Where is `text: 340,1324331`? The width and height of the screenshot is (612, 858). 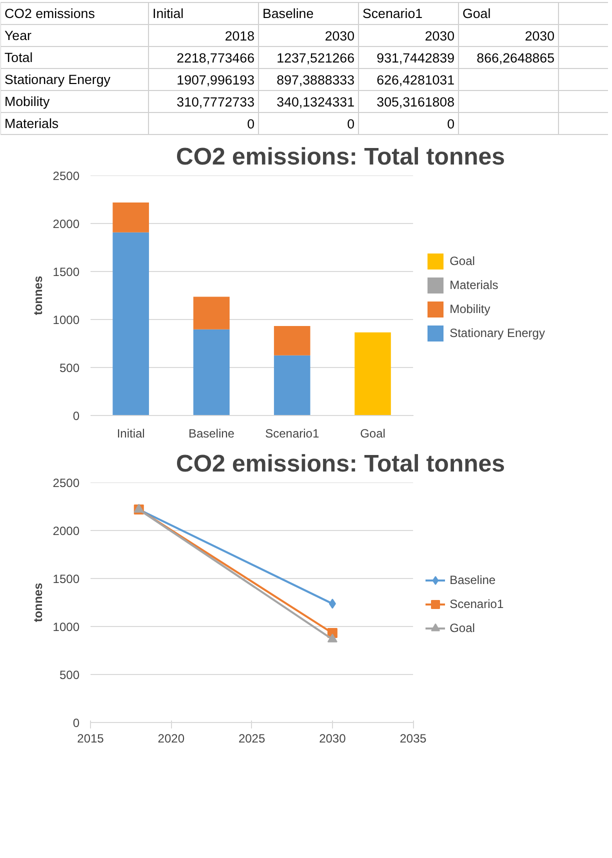 text: 340,1324331 is located at coordinates (315, 102).